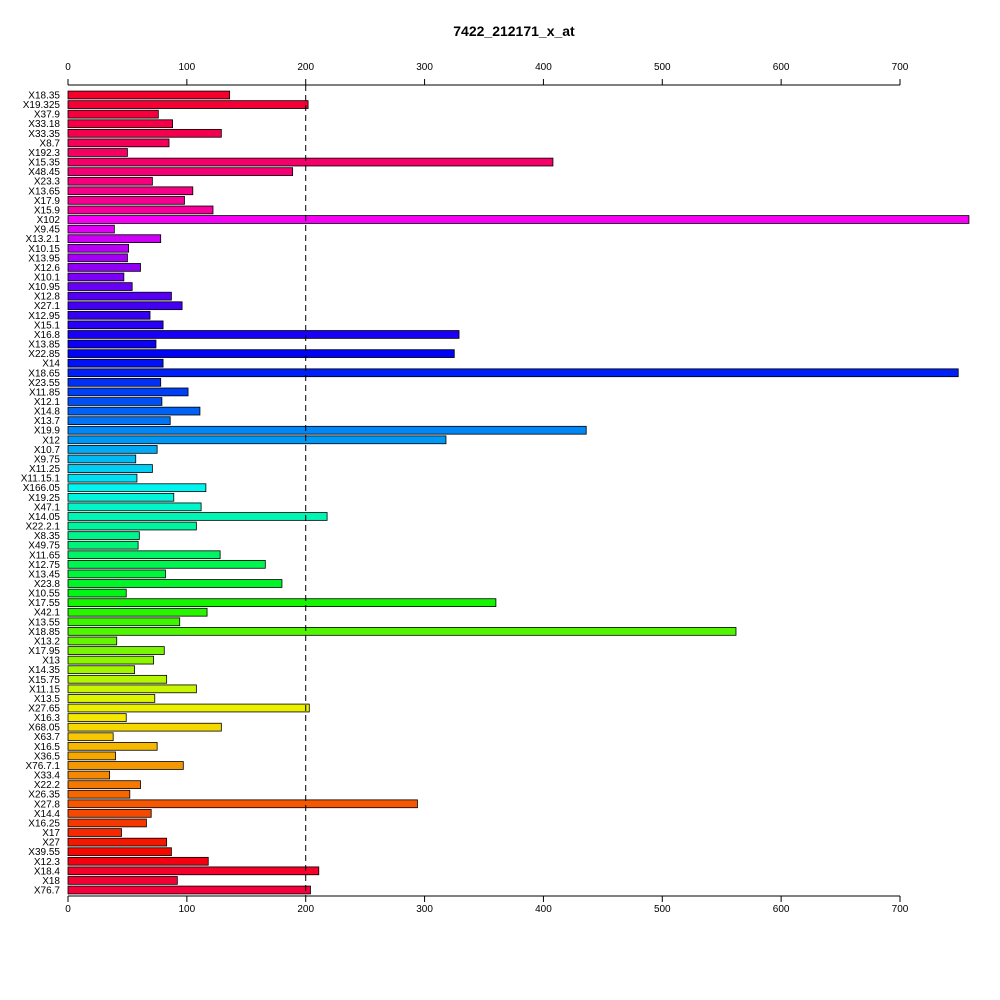 This screenshot has height=1000, width=1000. Describe the element at coordinates (44, 373) in the screenshot. I see `category-label: X18.65` at that location.